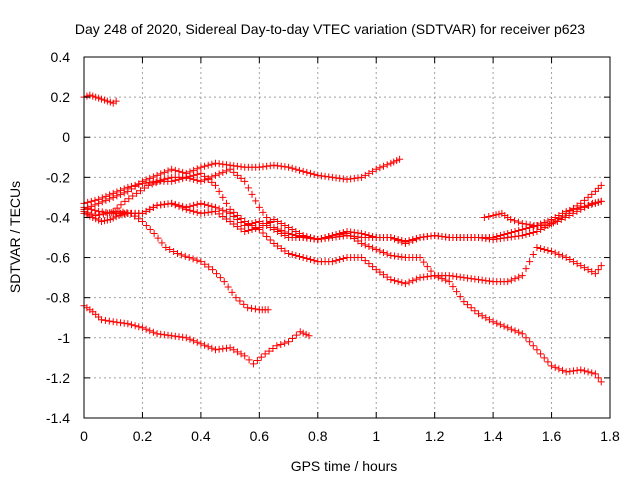  Describe the element at coordinates (58, 258) in the screenshot. I see `y-tick-label: -0.6` at that location.